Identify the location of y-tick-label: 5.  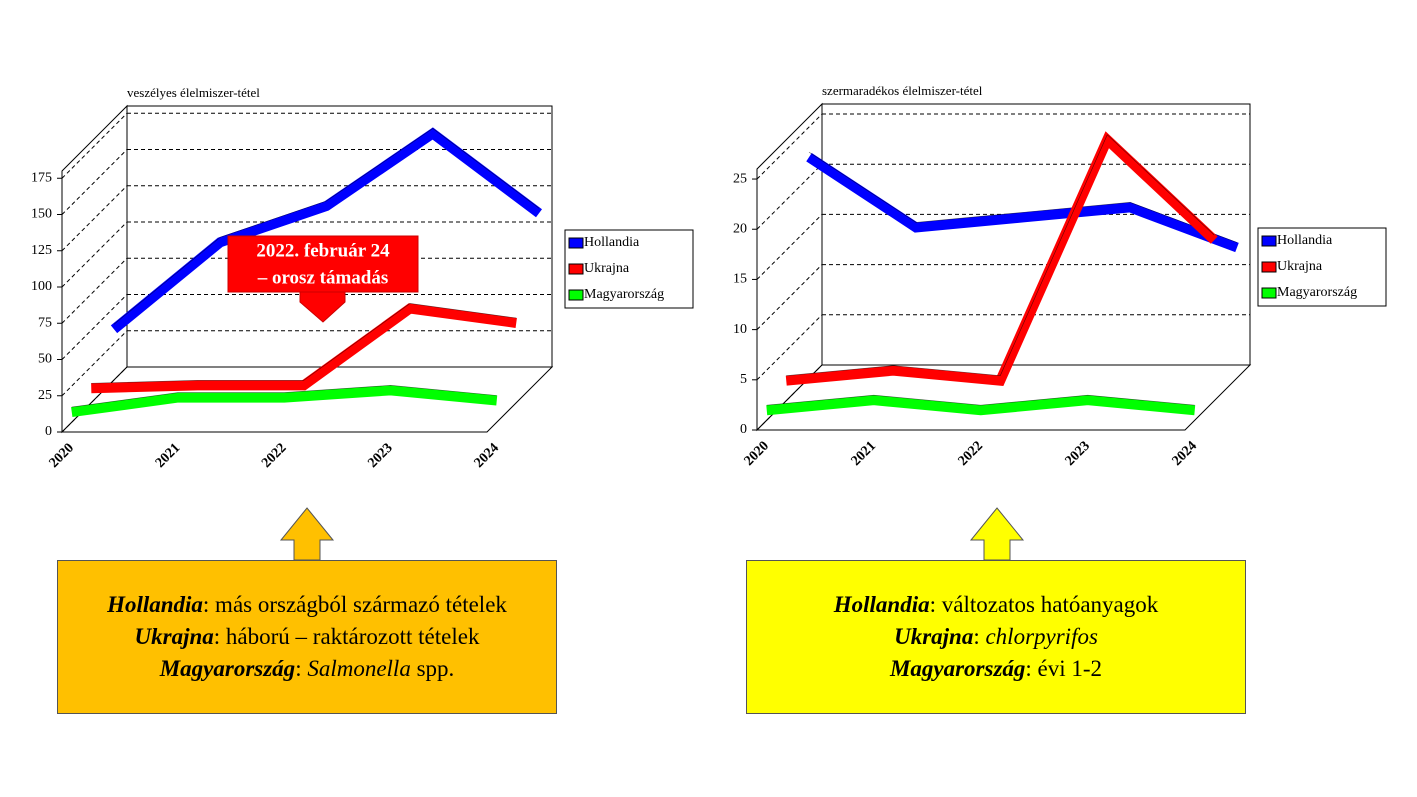
(743, 379).